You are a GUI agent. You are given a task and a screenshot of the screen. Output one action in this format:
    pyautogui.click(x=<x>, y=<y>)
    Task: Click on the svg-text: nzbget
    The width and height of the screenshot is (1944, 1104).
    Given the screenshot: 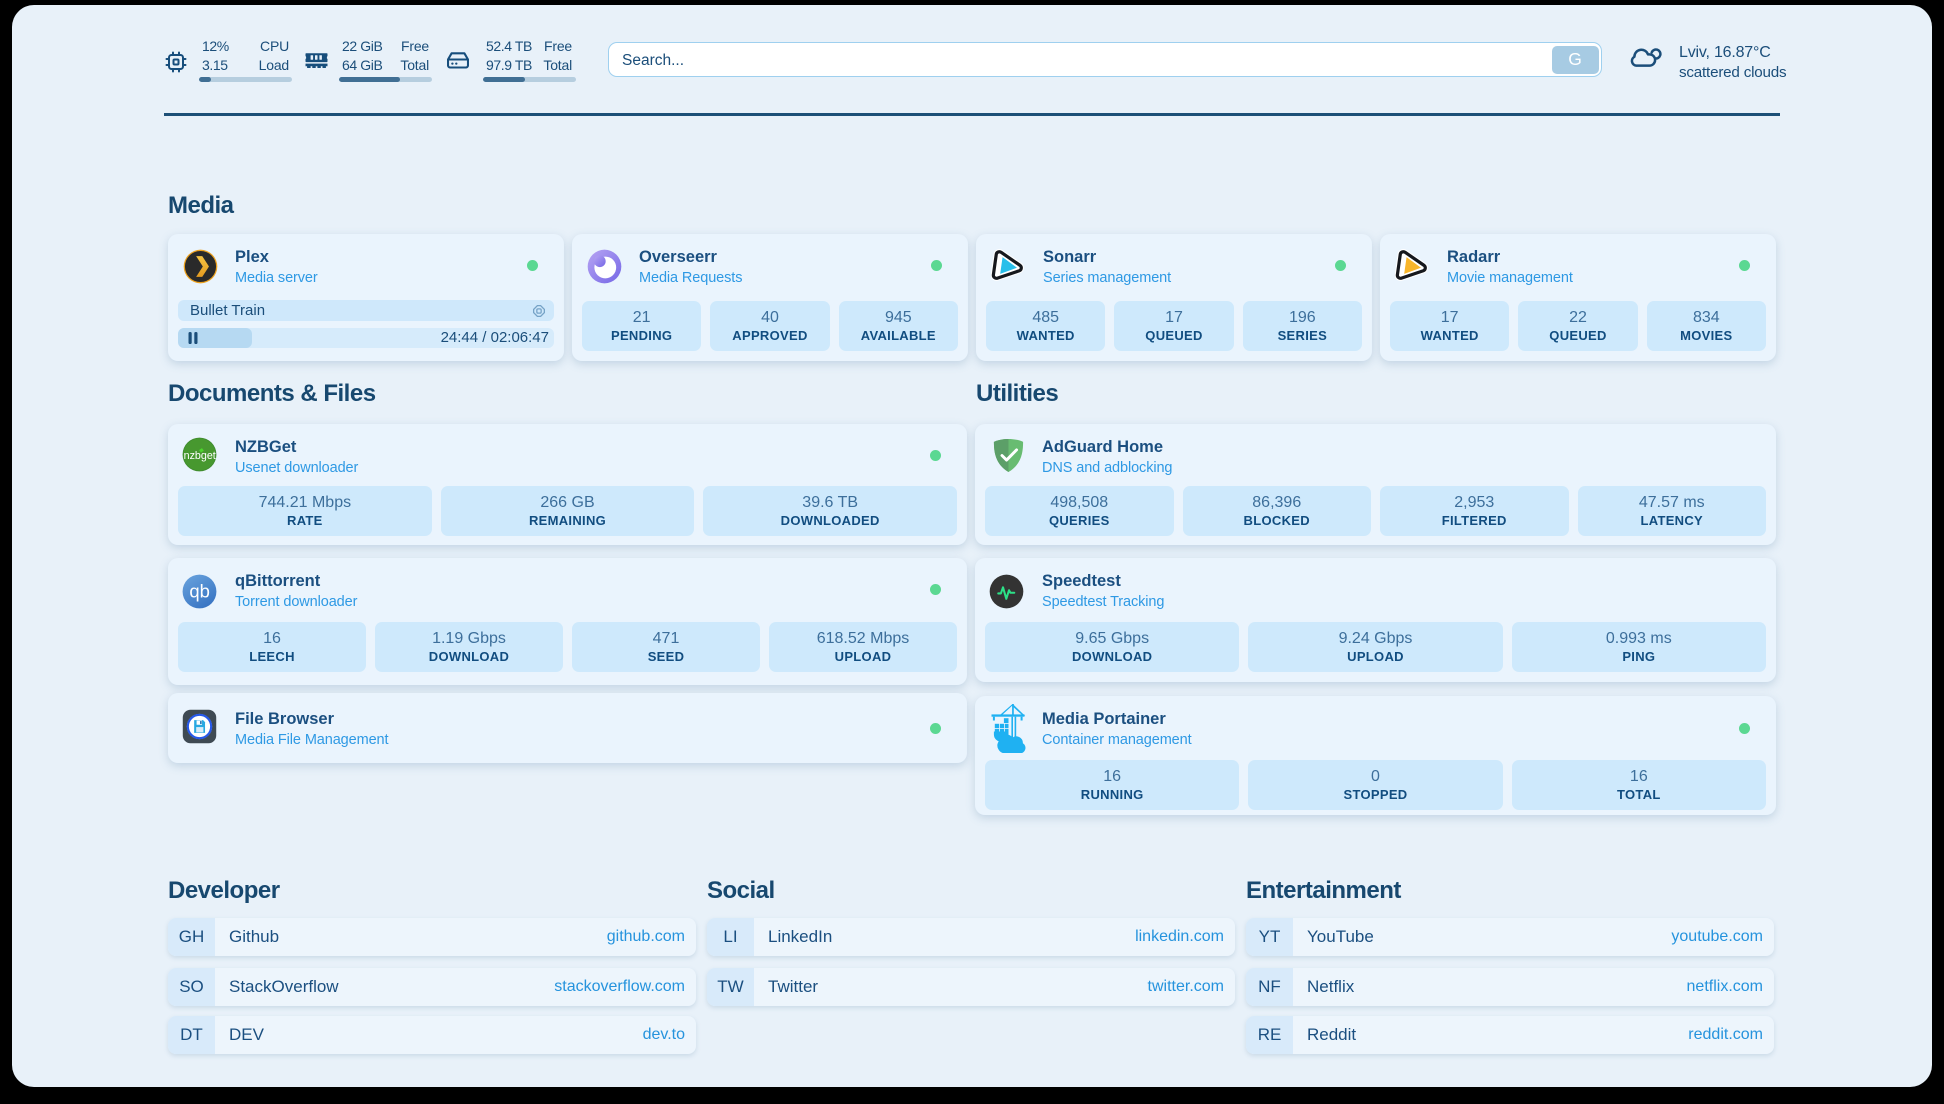 What is the action you would take?
    pyautogui.click(x=200, y=456)
    